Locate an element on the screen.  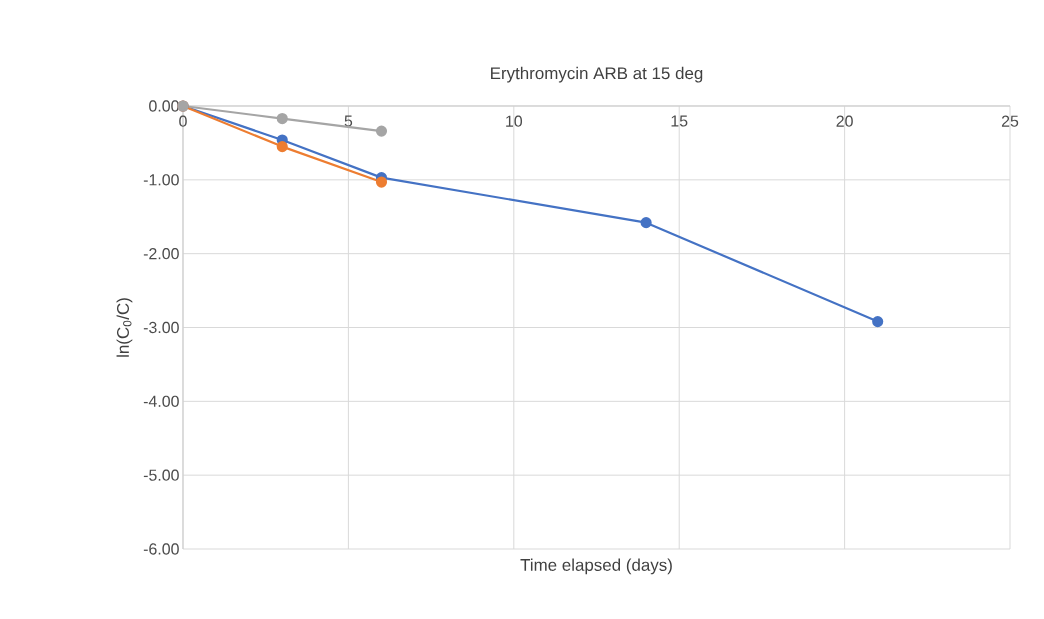
x-tick-label: 20 is located at coordinates (844, 121).